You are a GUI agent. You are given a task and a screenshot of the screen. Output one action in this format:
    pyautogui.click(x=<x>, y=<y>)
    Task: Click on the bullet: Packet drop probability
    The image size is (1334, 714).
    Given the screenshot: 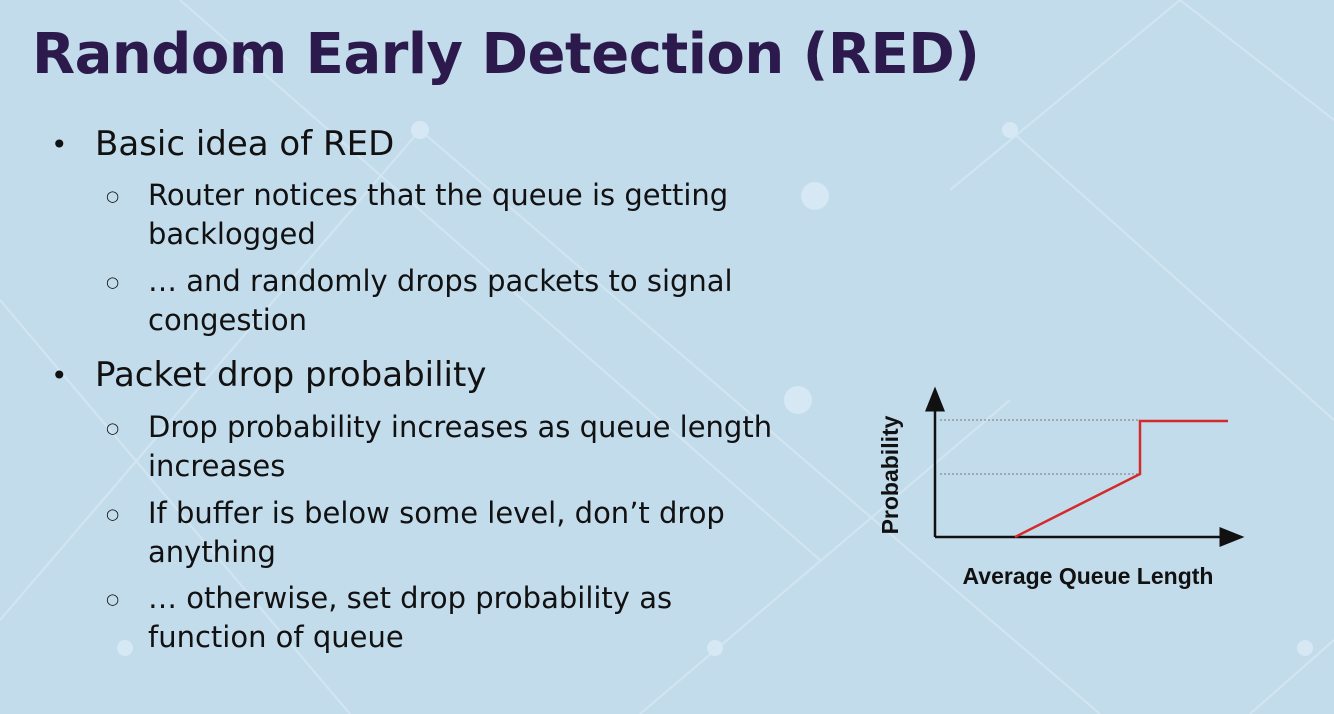 What is the action you would take?
    pyautogui.click(x=269, y=375)
    